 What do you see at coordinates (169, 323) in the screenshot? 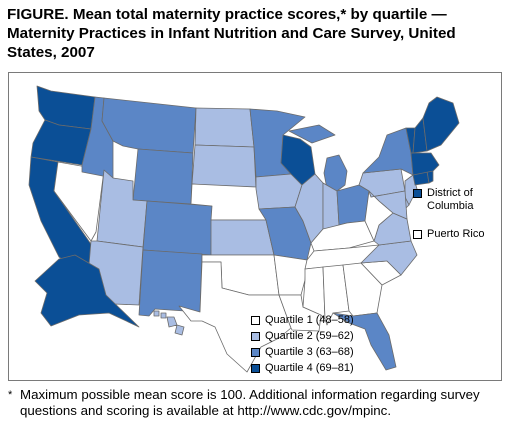
I see `state-hi` at bounding box center [169, 323].